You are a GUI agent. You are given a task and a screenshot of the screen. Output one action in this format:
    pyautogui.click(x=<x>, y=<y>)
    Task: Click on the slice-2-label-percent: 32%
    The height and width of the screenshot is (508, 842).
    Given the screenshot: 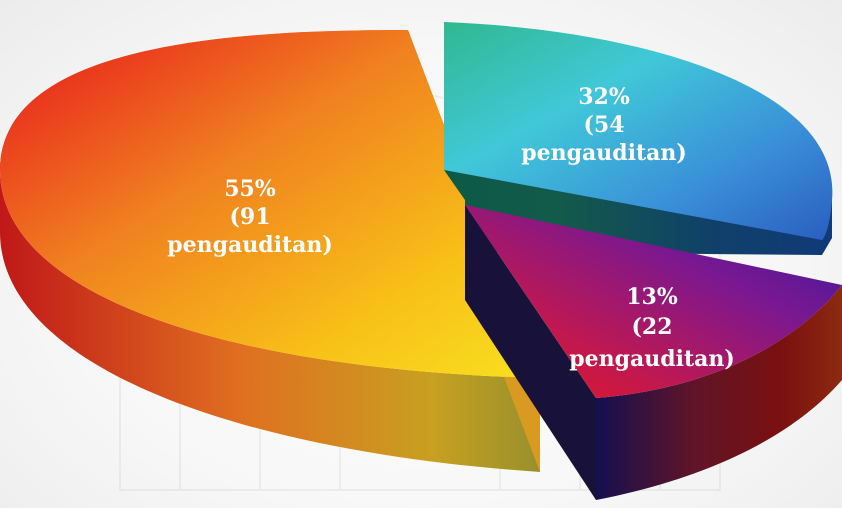 What is the action you would take?
    pyautogui.click(x=604, y=97)
    